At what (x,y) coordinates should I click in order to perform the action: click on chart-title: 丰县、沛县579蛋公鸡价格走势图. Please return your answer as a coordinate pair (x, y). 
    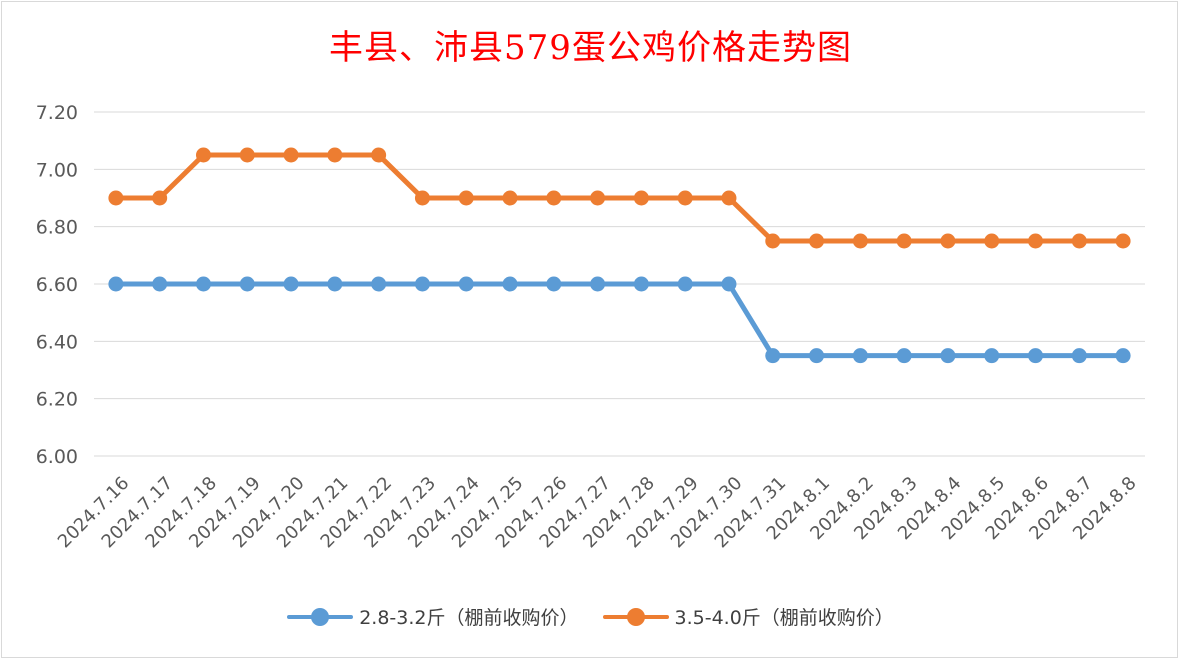
    Looking at the image, I should click on (590, 48).